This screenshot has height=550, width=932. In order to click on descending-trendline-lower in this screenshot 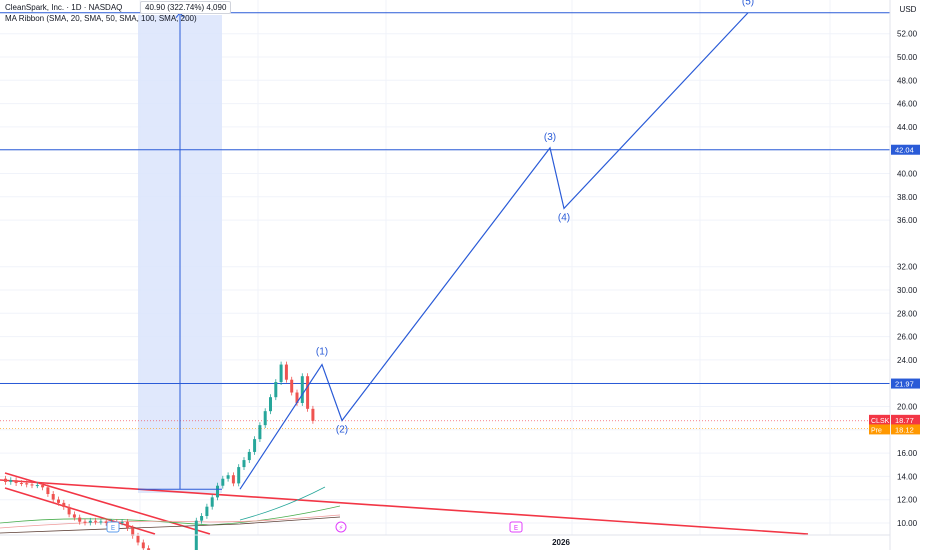, I will do `click(80, 511)`.